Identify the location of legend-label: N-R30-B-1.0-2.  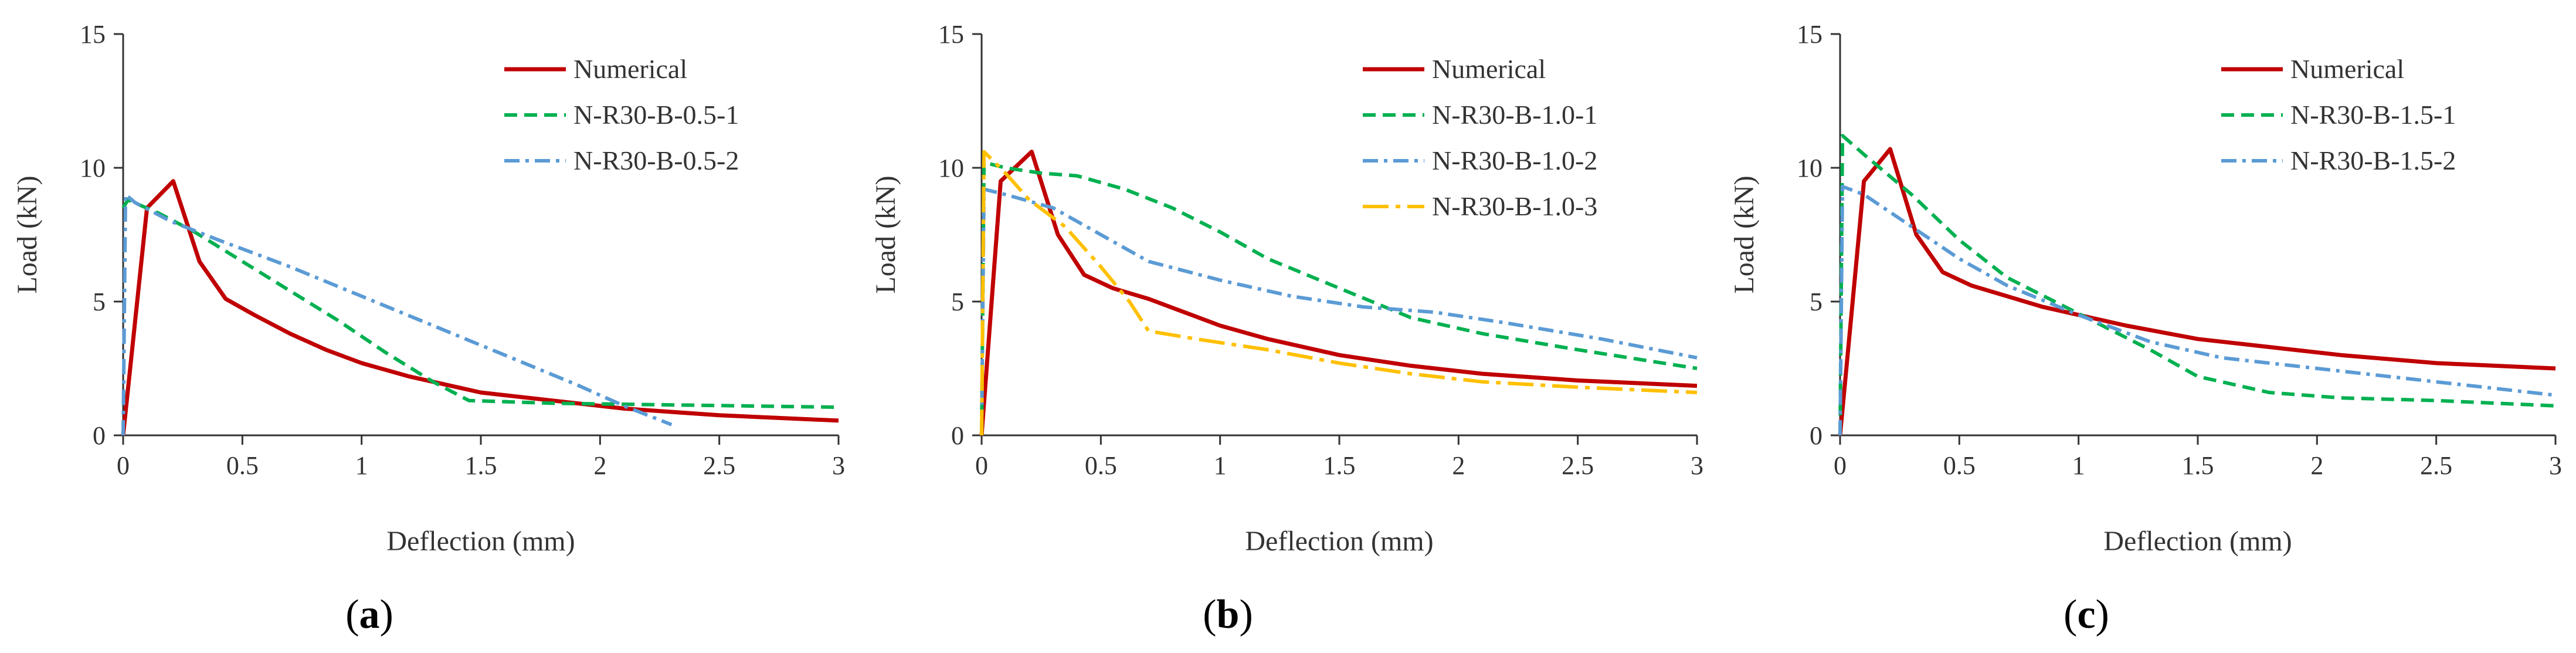
(1514, 161).